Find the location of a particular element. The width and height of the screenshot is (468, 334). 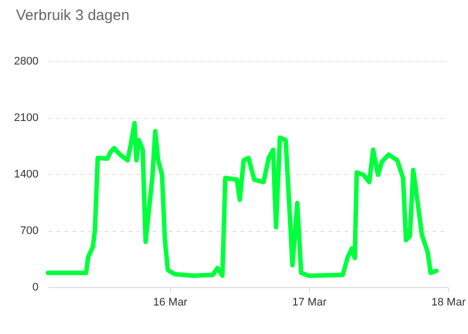

x-tick-label: 17 Mar is located at coordinates (309, 302).